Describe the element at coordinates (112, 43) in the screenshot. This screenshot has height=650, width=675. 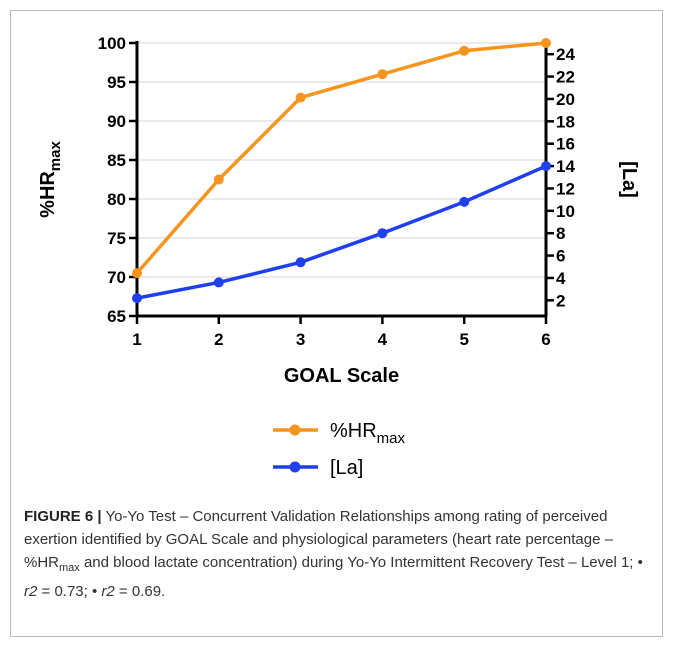
I see `y-left-tick-label: 100` at that location.